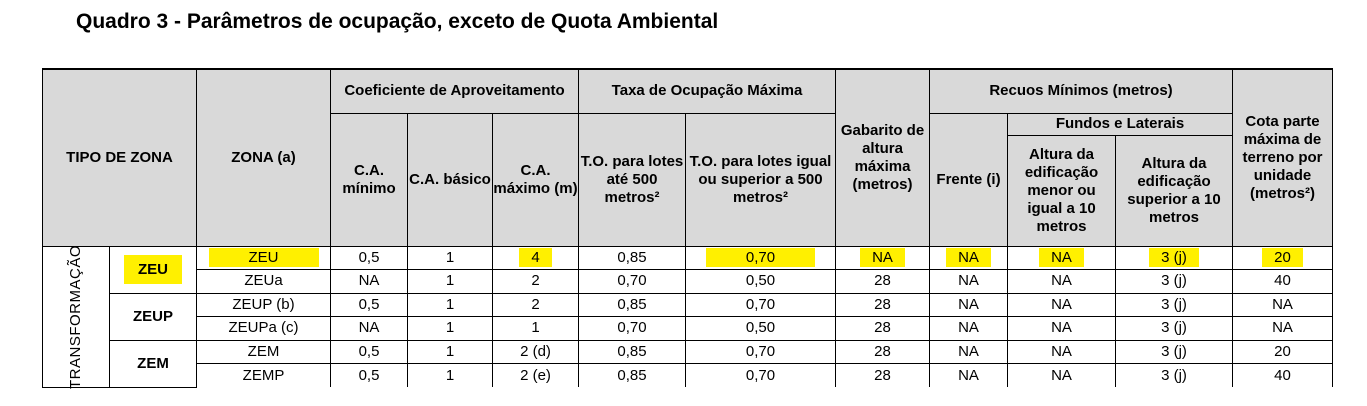 This screenshot has height=406, width=1367. Describe the element at coordinates (1120, 124) in the screenshot. I see `header-fundos-laterais: Fundos e Laterais` at that location.